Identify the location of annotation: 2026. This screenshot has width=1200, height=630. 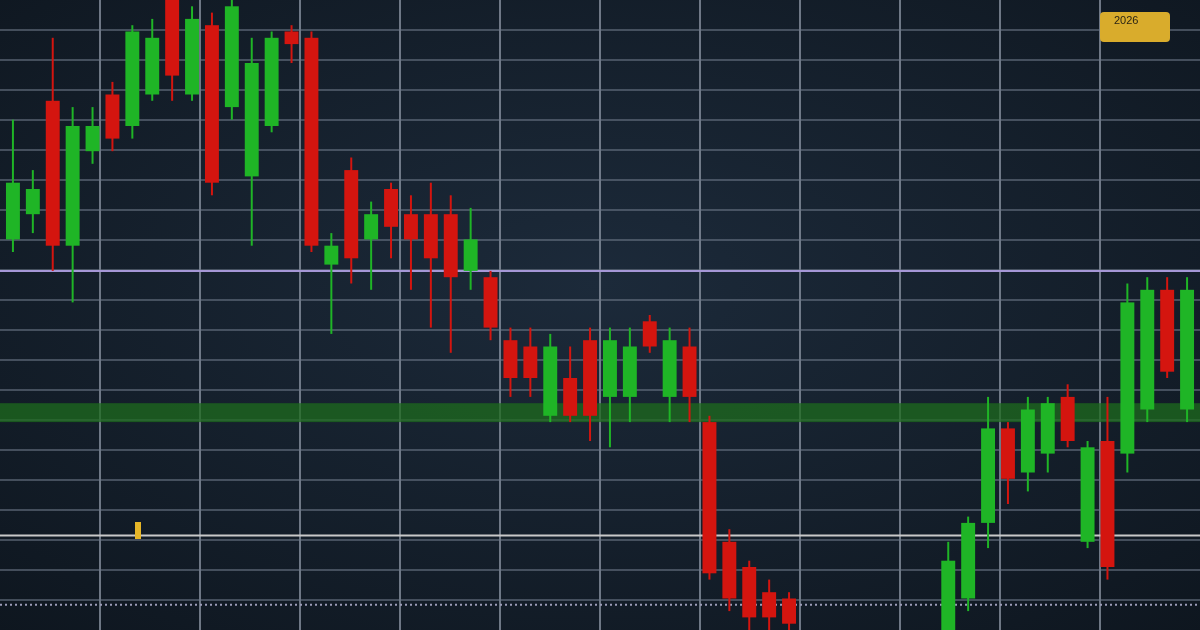
(1126, 20).